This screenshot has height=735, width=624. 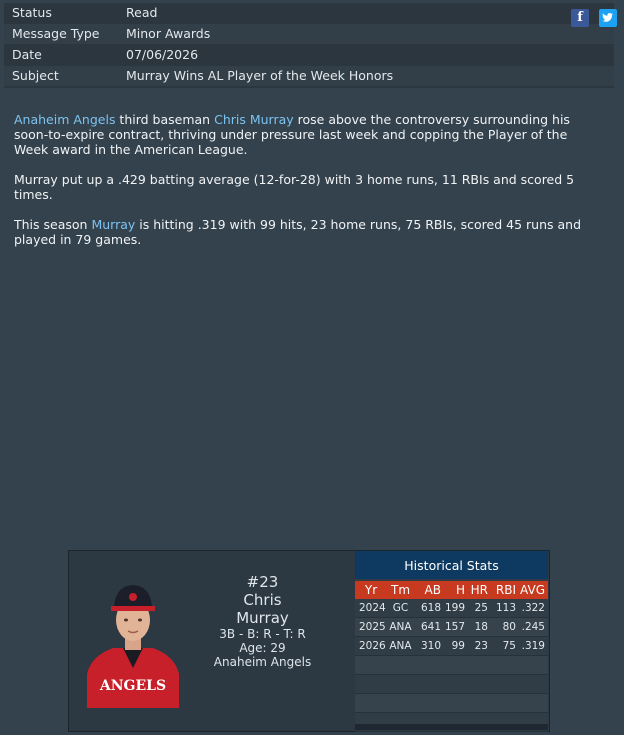 I want to click on table-row: 2026 ANA 310 99 23 75 .319, so click(x=451, y=646).